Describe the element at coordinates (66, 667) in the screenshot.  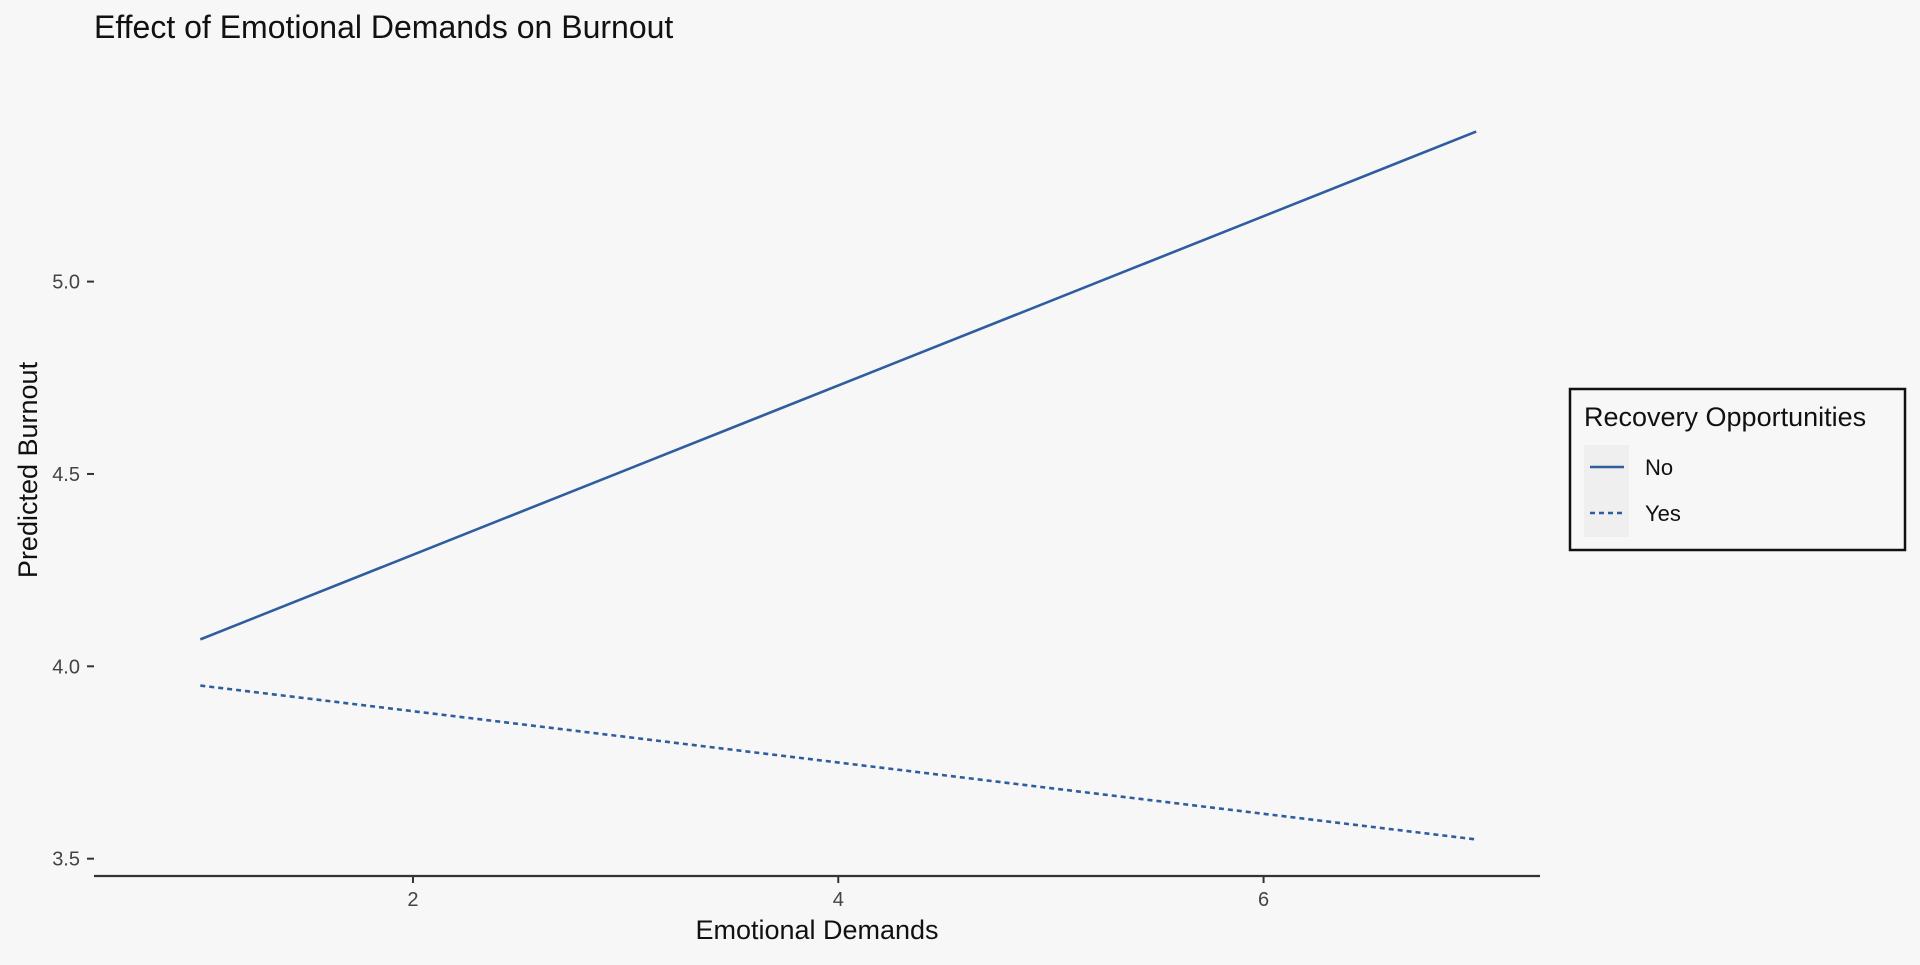
I see `y-tick-label: 4.0` at that location.